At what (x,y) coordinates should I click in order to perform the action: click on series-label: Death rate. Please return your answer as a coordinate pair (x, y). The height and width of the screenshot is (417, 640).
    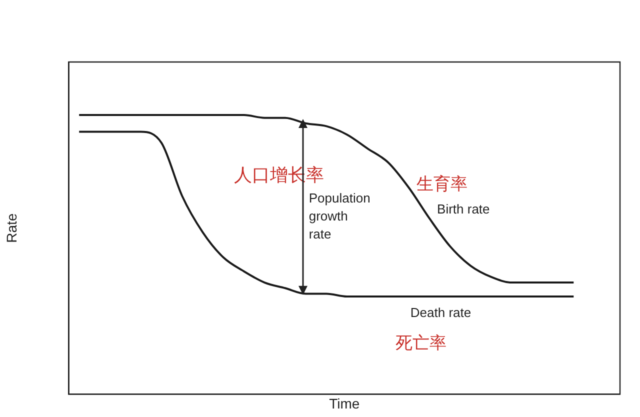
    Looking at the image, I should click on (441, 312).